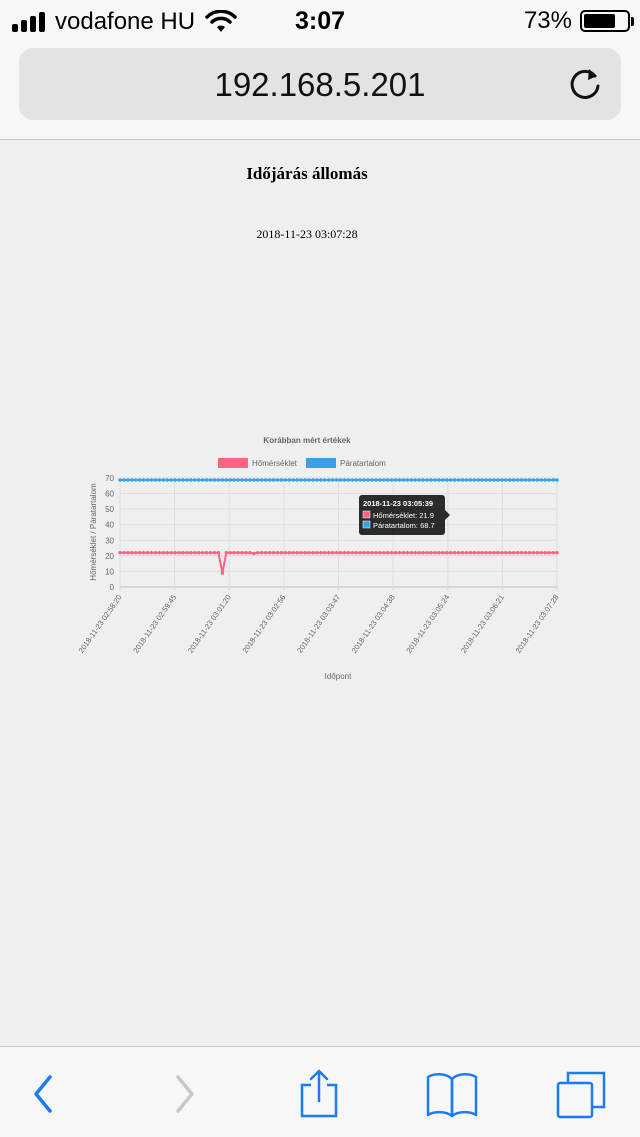 This screenshot has height=1137, width=640. Describe the element at coordinates (109, 540) in the screenshot. I see `y-tick-label: 30` at that location.